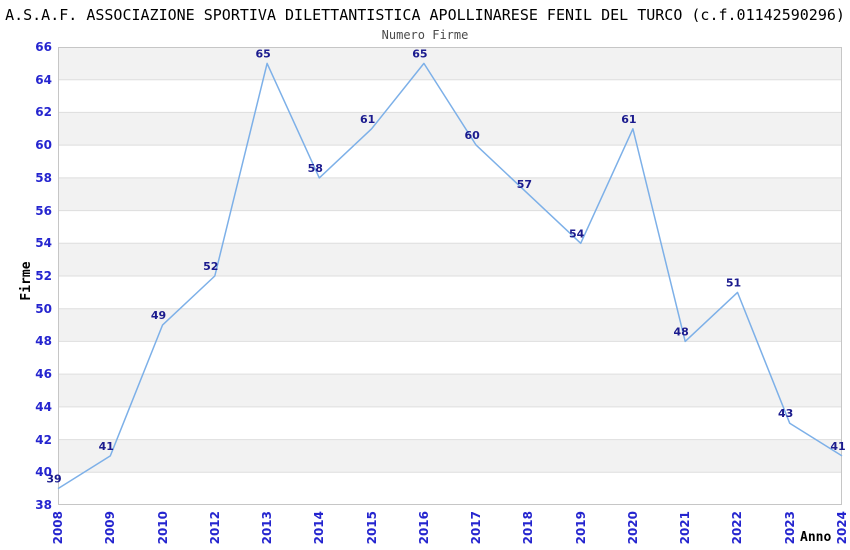 Image resolution: width=850 pixels, height=550 pixels. Describe the element at coordinates (267, 528) in the screenshot. I see `x-tick-label: 2013` at that location.